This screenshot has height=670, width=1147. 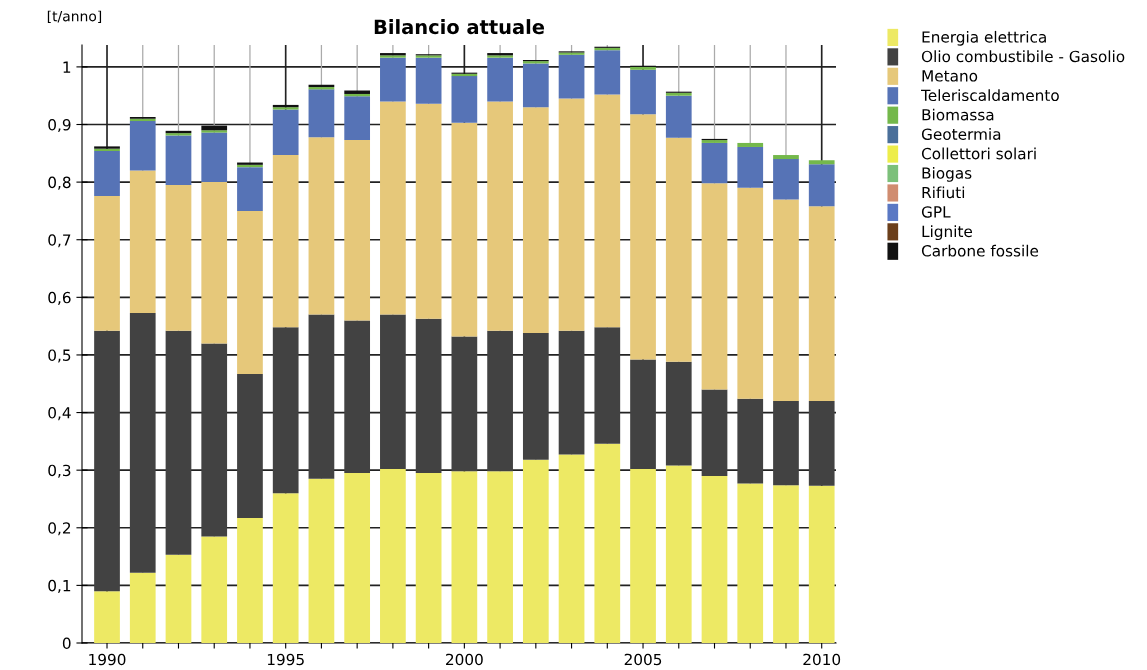 What do you see at coordinates (822, 659) in the screenshot?
I see `x-tick-label: 2010` at bounding box center [822, 659].